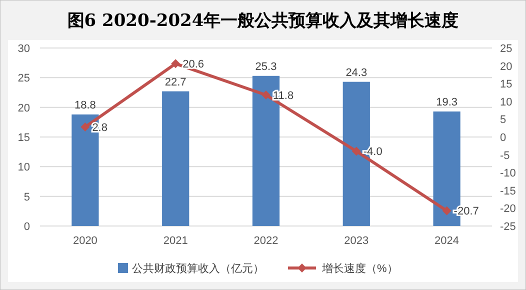 The width and height of the screenshot is (526, 290). Describe the element at coordinates (175, 241) in the screenshot. I see `x-tick-label: 2021` at that location.